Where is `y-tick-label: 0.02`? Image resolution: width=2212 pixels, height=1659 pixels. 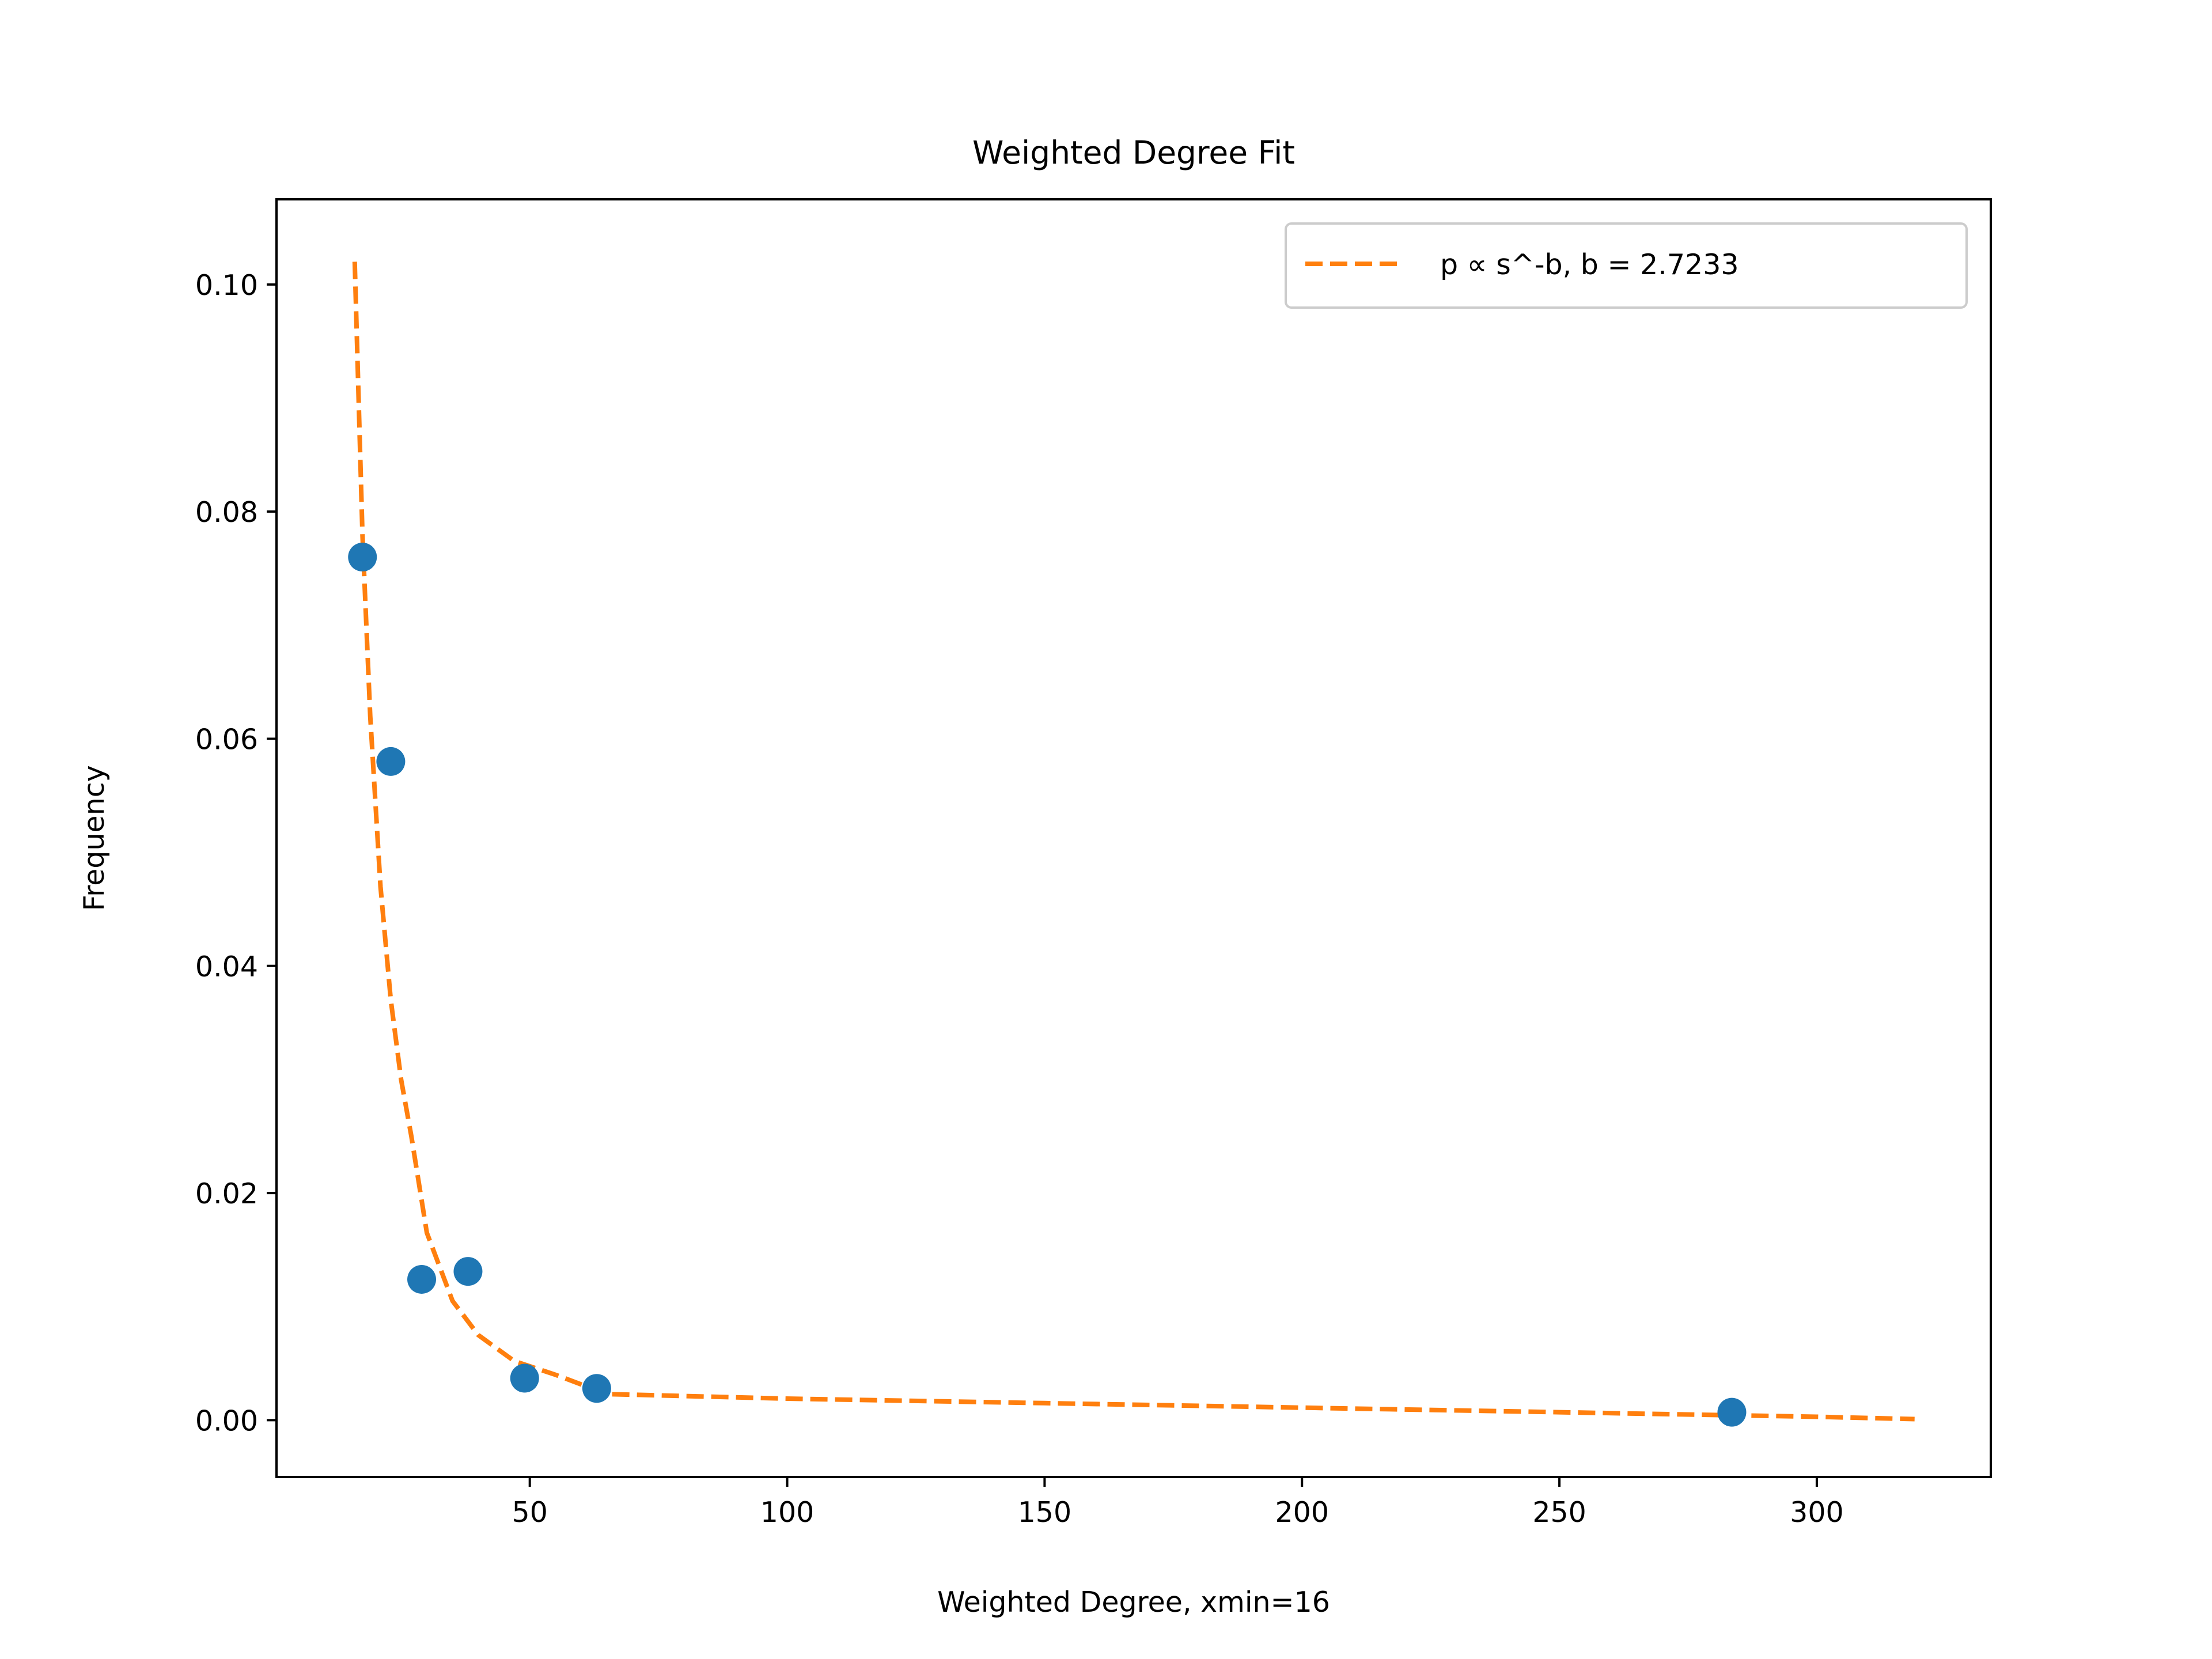 y-tick-label: 0.02 is located at coordinates (226, 1193).